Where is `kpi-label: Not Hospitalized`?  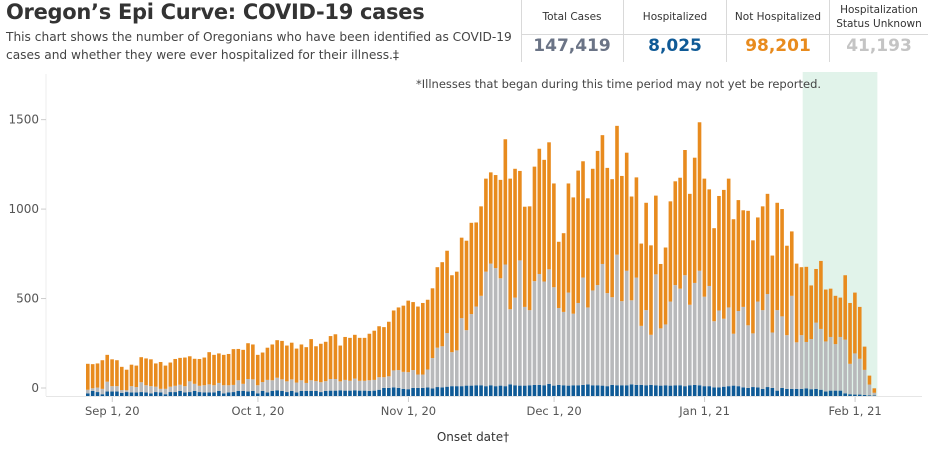 kpi-label: Not Hospitalized is located at coordinates (778, 17).